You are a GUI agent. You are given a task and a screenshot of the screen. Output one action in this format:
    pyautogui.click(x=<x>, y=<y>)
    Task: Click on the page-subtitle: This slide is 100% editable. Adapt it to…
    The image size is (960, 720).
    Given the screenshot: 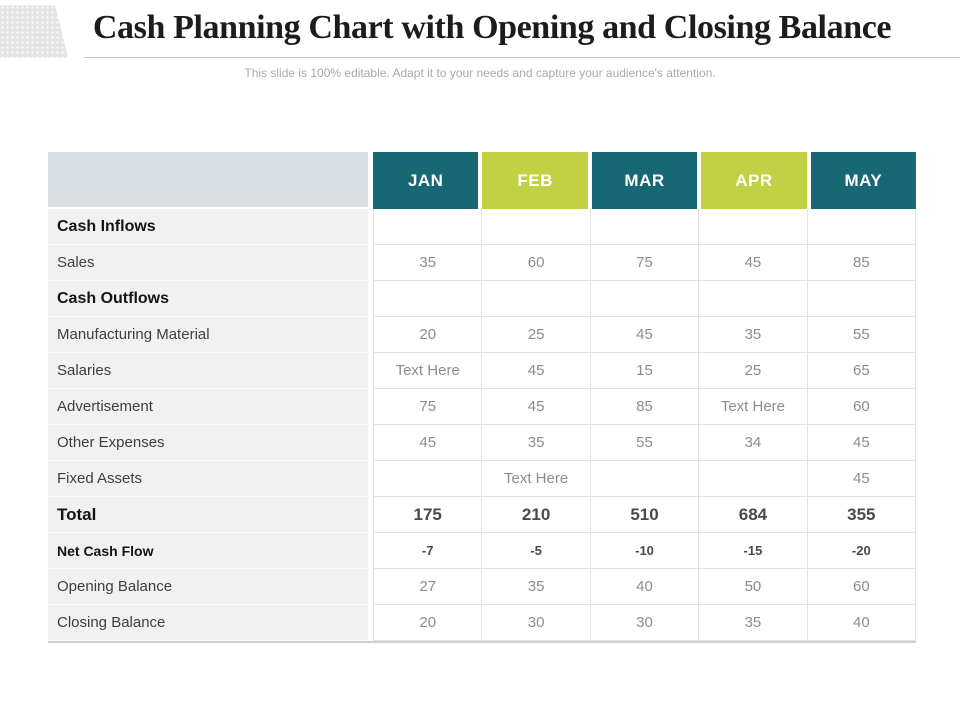 What is the action you would take?
    pyautogui.click(x=480, y=73)
    